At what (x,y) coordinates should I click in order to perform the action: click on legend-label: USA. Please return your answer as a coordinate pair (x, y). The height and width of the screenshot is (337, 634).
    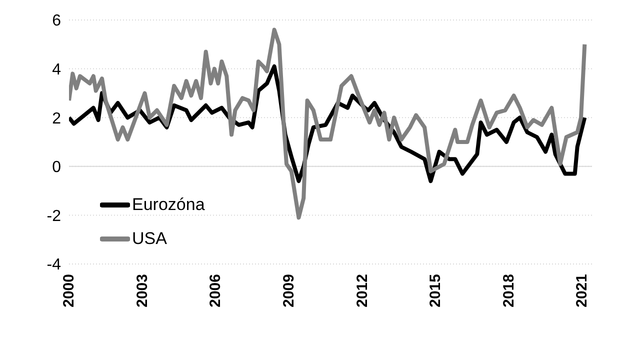
    Looking at the image, I should click on (149, 239).